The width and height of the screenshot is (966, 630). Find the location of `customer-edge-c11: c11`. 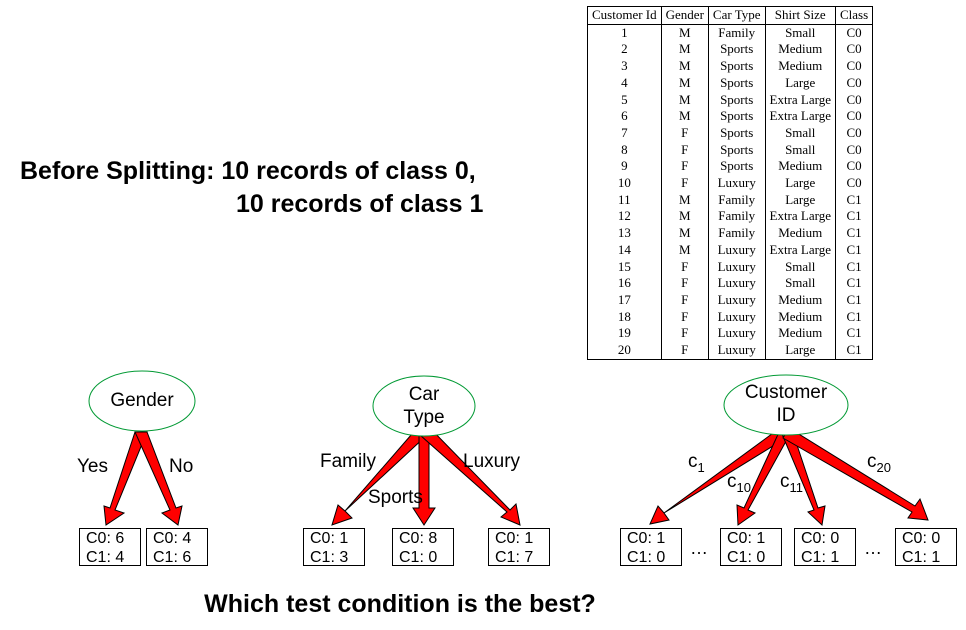

customer-edge-c11: c11 is located at coordinates (791, 483).